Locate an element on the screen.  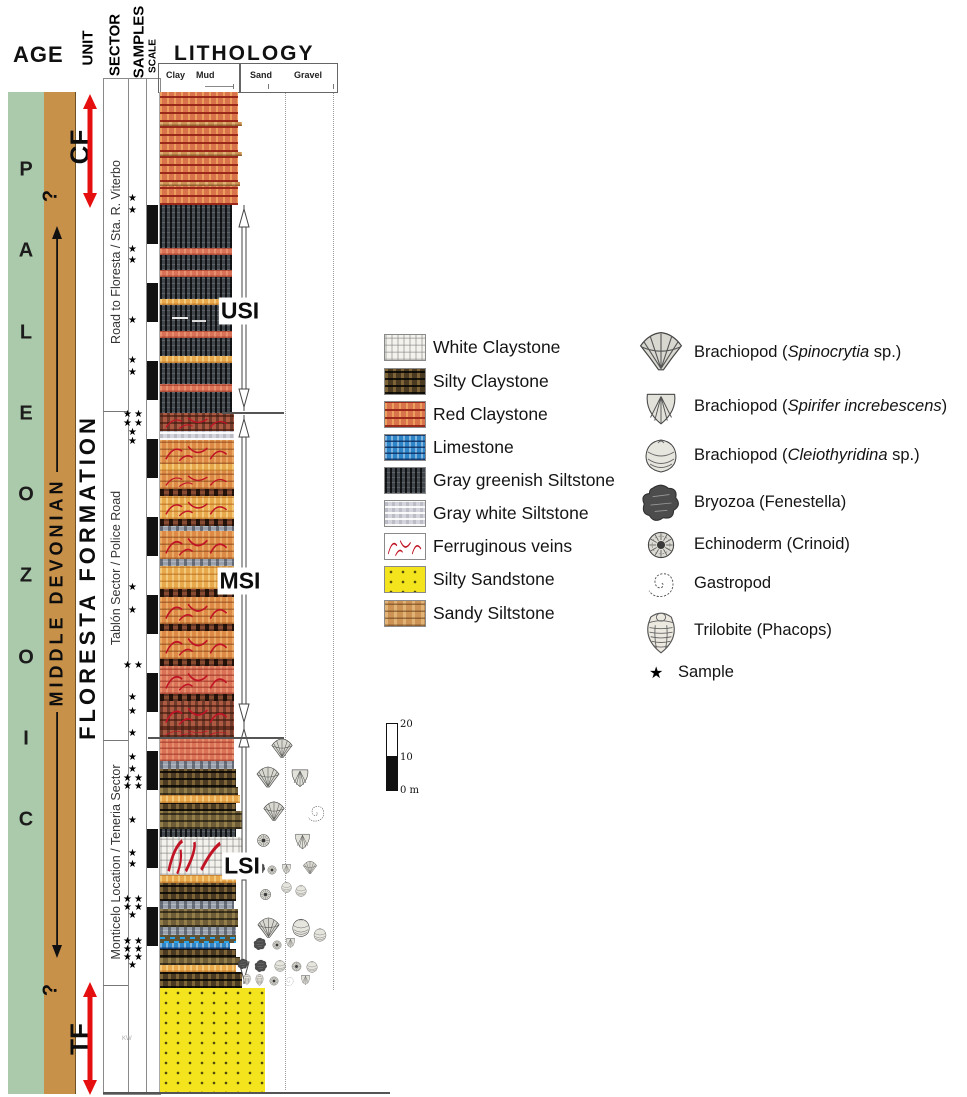
sector-label-monticelo: Monticelo Location / Teneria Sector is located at coordinates (116, 862).